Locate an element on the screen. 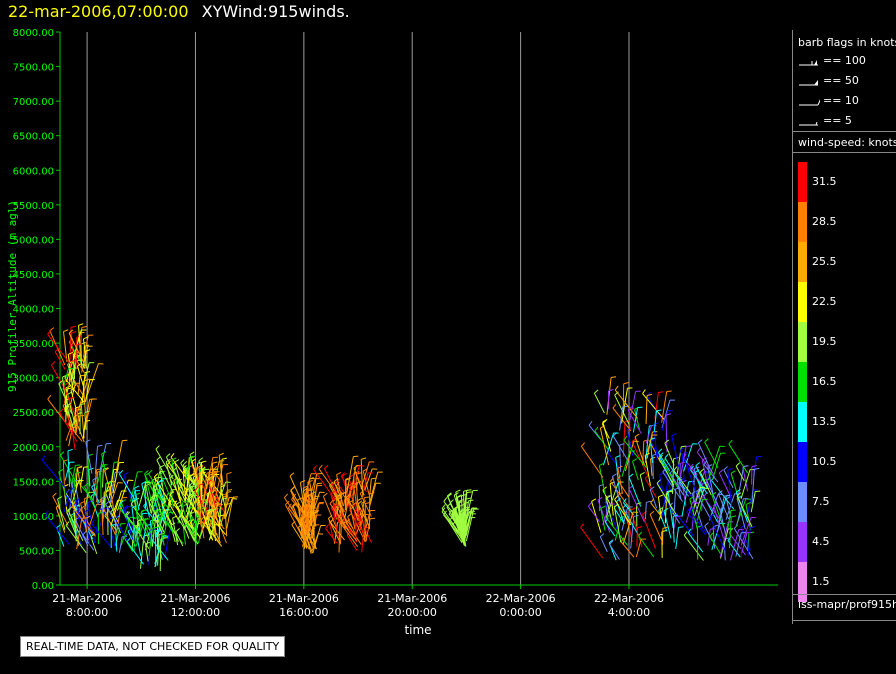 The image size is (896, 674). y-tick-label: 4500.00 is located at coordinates (33, 275).